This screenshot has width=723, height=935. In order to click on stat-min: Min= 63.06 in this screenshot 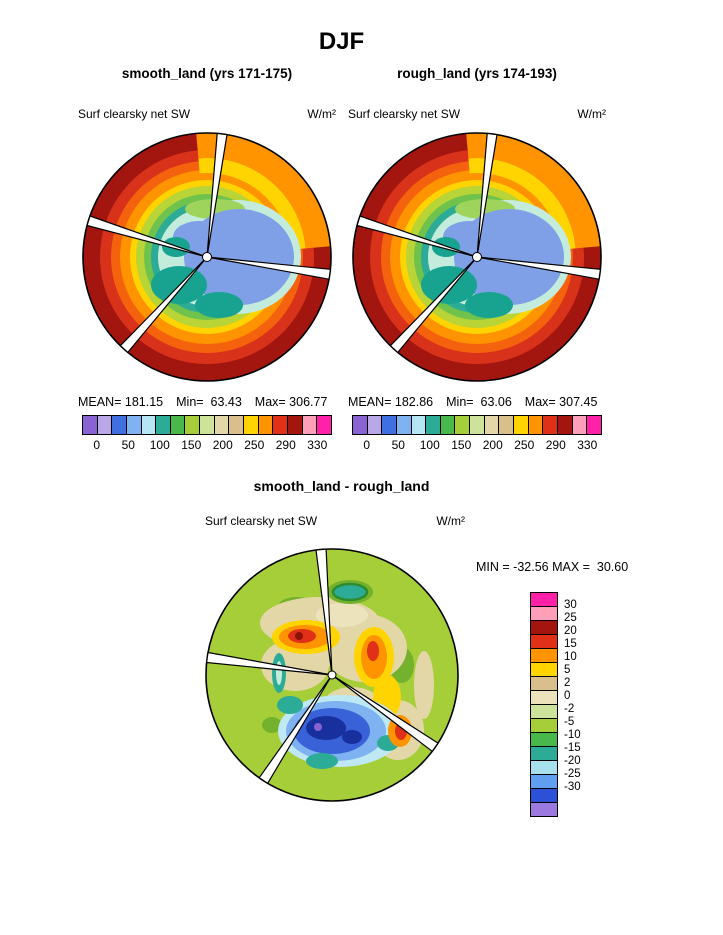, I will do `click(479, 402)`.